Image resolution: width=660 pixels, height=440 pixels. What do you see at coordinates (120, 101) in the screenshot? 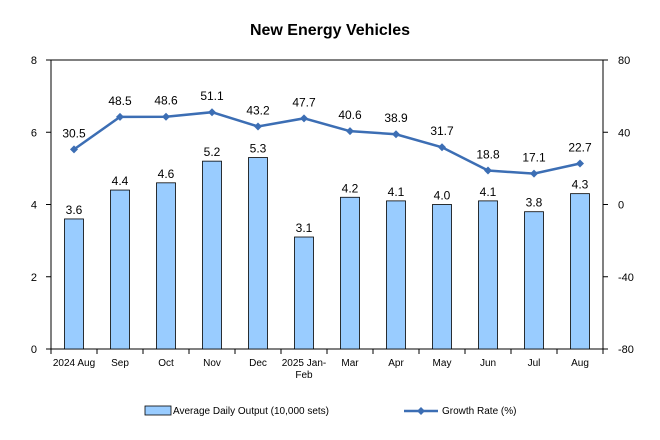
I see `line-value-label: 48.5` at bounding box center [120, 101].